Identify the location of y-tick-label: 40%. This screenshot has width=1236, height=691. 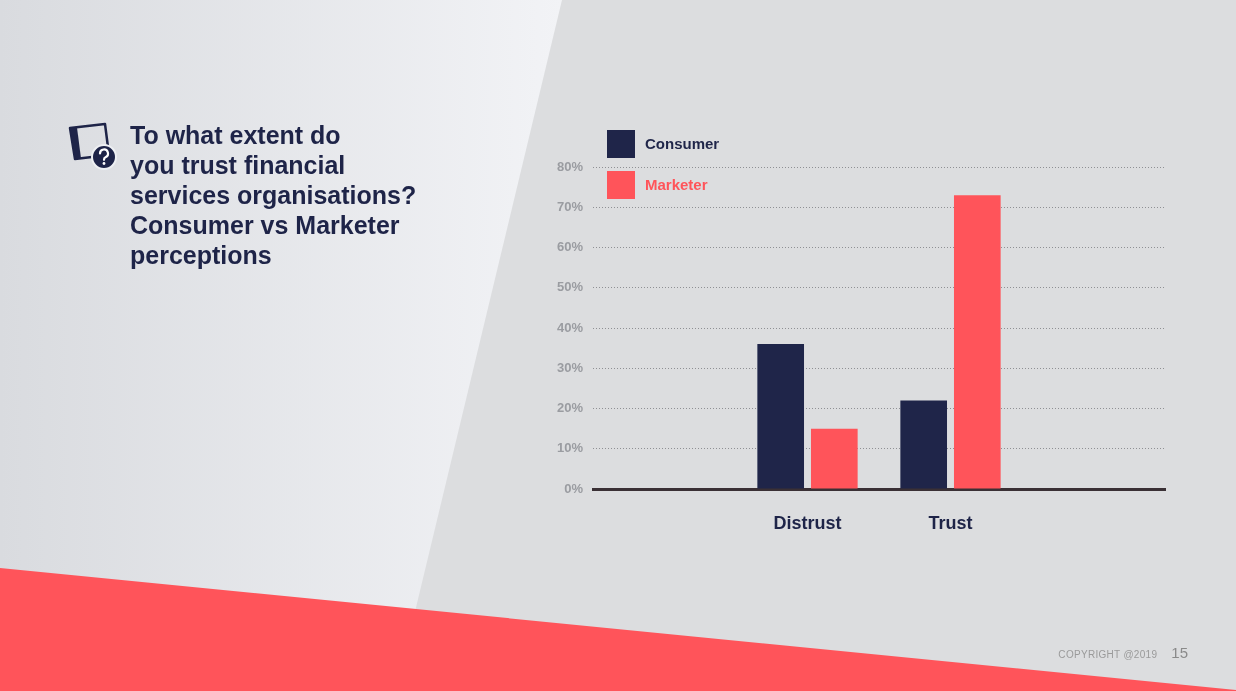
(570, 327).